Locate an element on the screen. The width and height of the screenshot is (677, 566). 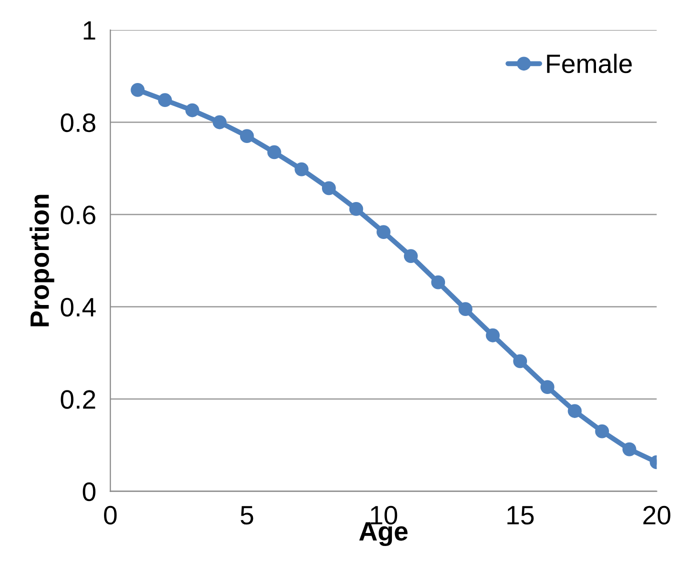
x-tick-label: 10 is located at coordinates (384, 515).